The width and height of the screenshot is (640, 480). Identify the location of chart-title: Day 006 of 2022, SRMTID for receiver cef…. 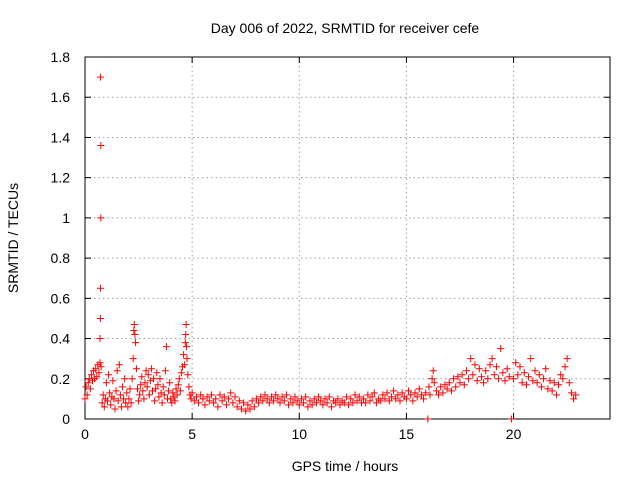
(345, 28).